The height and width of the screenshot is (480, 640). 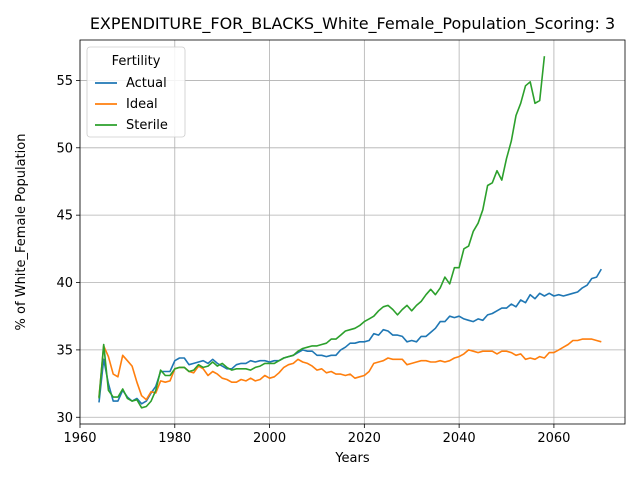 What do you see at coordinates (316, 435) in the screenshot?
I see `x-axis: 1960 1980 2000 2020 2040 2060` at bounding box center [316, 435].